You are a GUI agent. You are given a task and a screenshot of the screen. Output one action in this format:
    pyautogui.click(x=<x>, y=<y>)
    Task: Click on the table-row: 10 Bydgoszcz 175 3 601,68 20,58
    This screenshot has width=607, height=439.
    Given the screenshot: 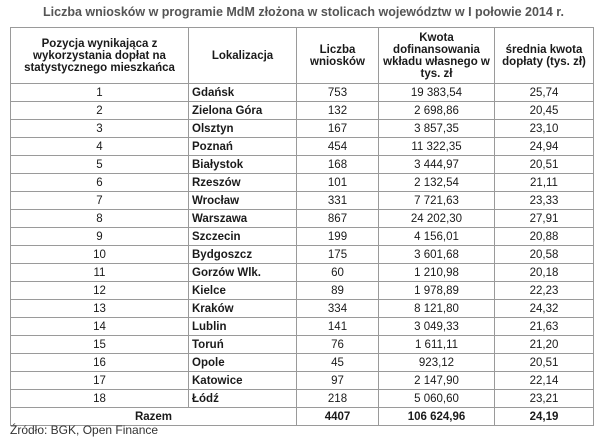 What is the action you would take?
    pyautogui.click(x=302, y=254)
    